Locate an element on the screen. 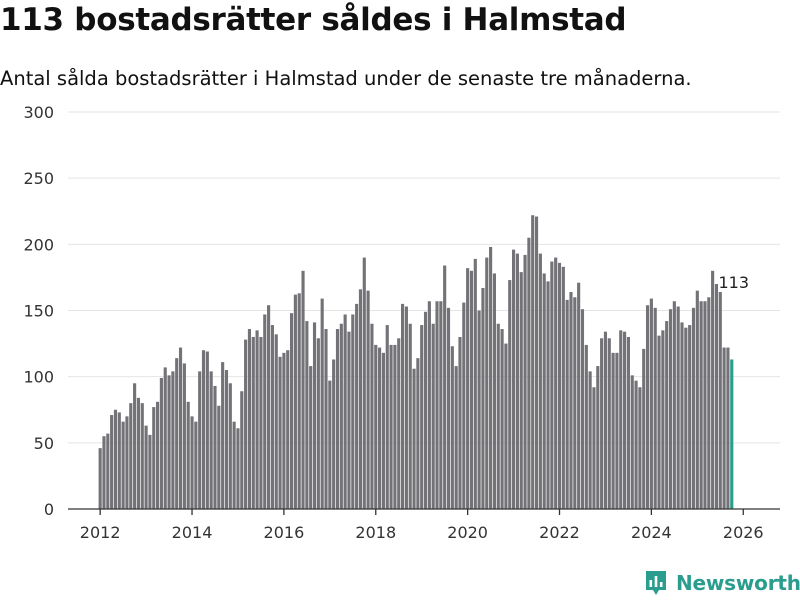 Image resolution: width=800 pixels, height=600 pixels. y-tick-label: 50 is located at coordinates (44, 443).